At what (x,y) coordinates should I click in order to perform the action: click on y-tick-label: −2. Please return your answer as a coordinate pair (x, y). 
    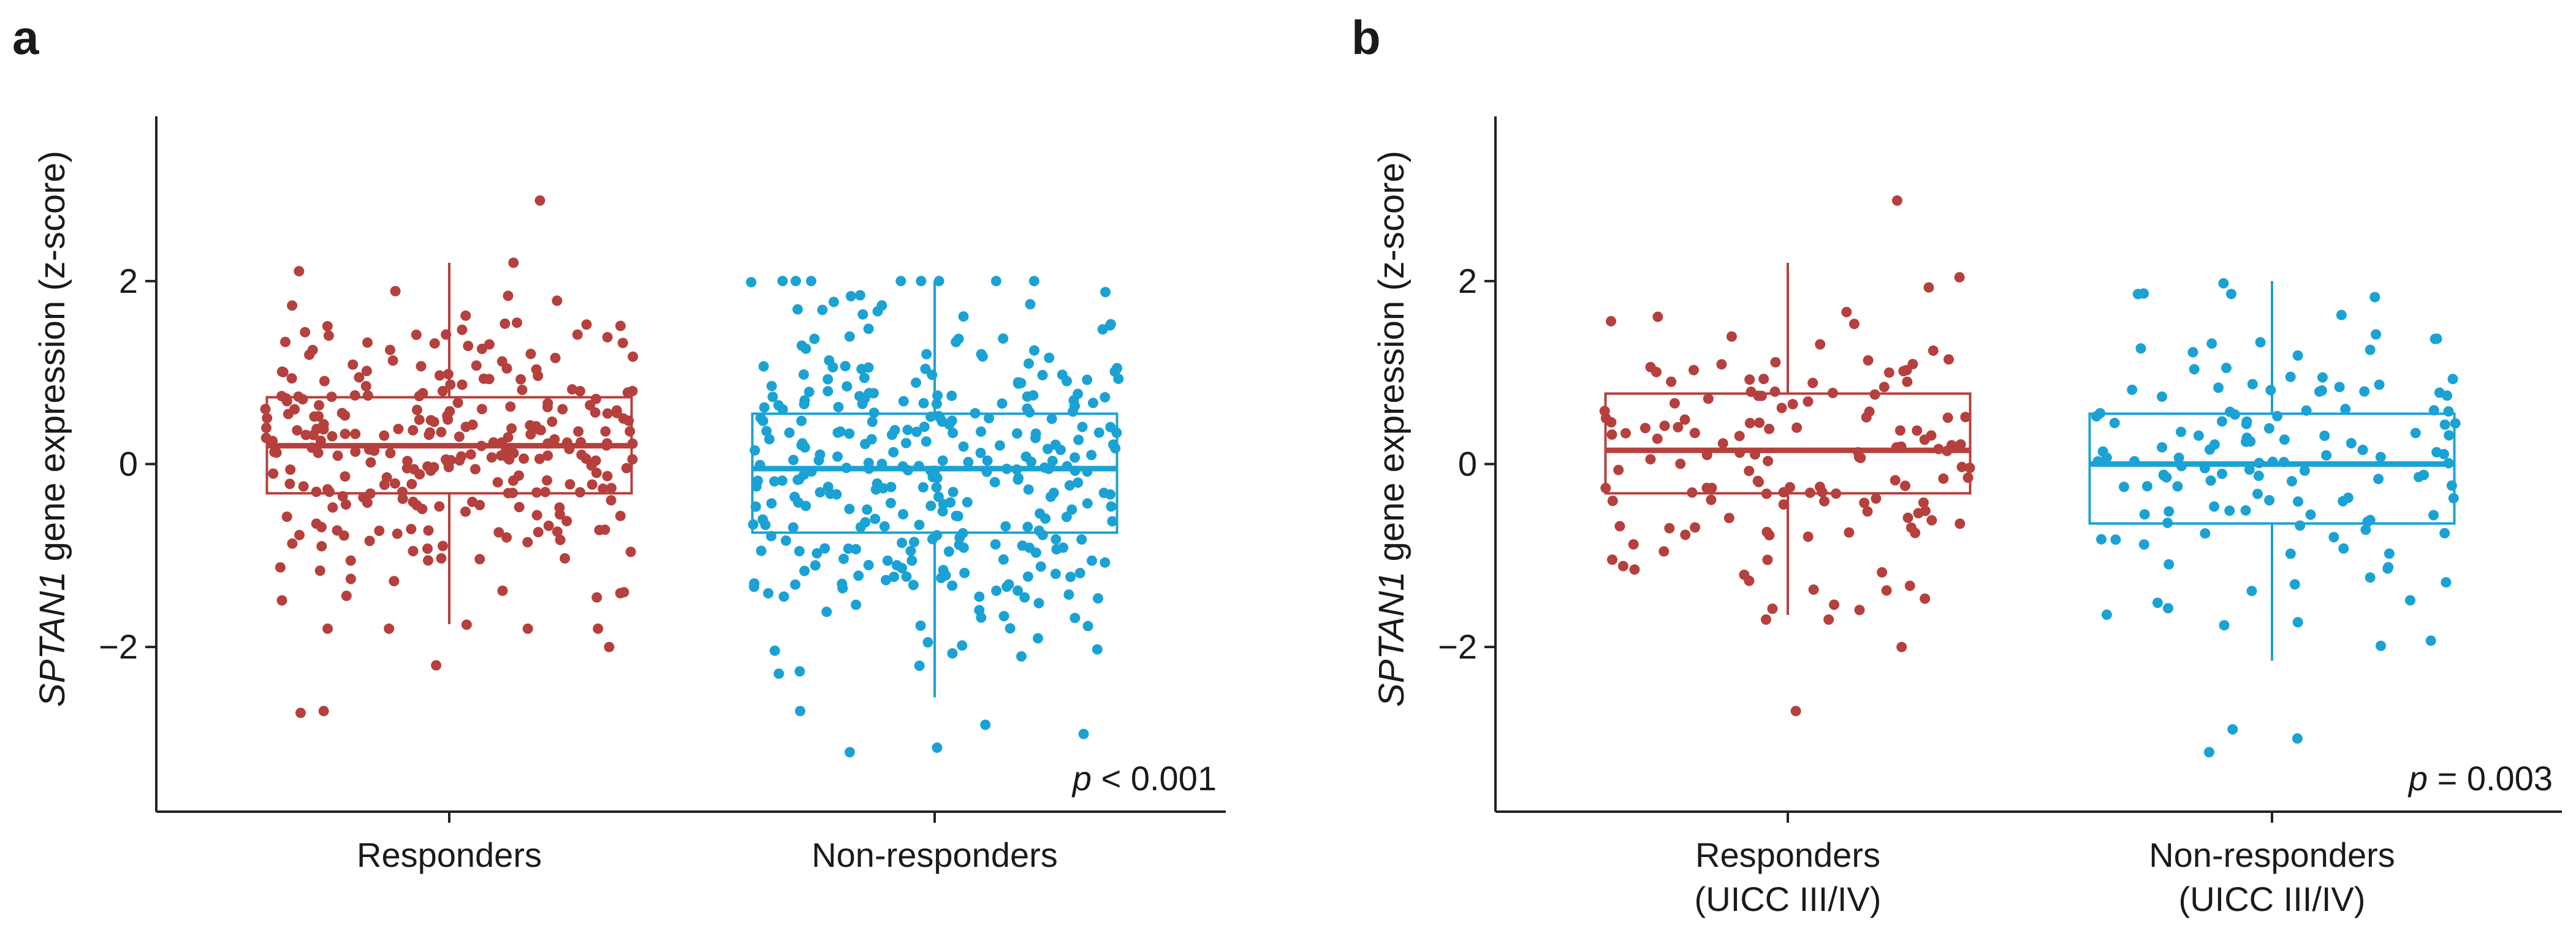
    Looking at the image, I should click on (1457, 646).